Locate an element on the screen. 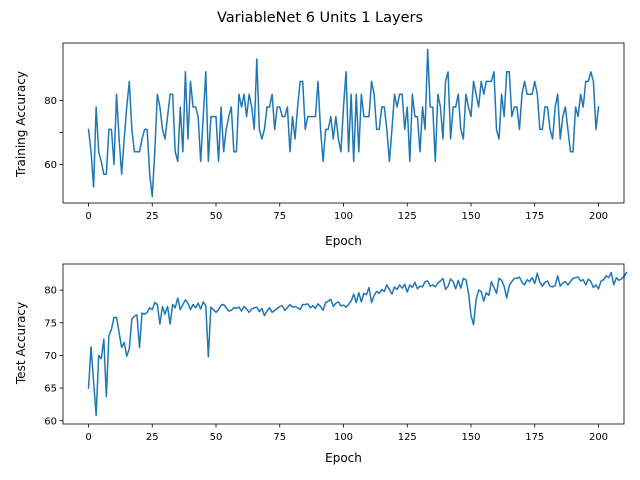 The width and height of the screenshot is (640, 480). top-x-tick-label: 125 is located at coordinates (407, 216).